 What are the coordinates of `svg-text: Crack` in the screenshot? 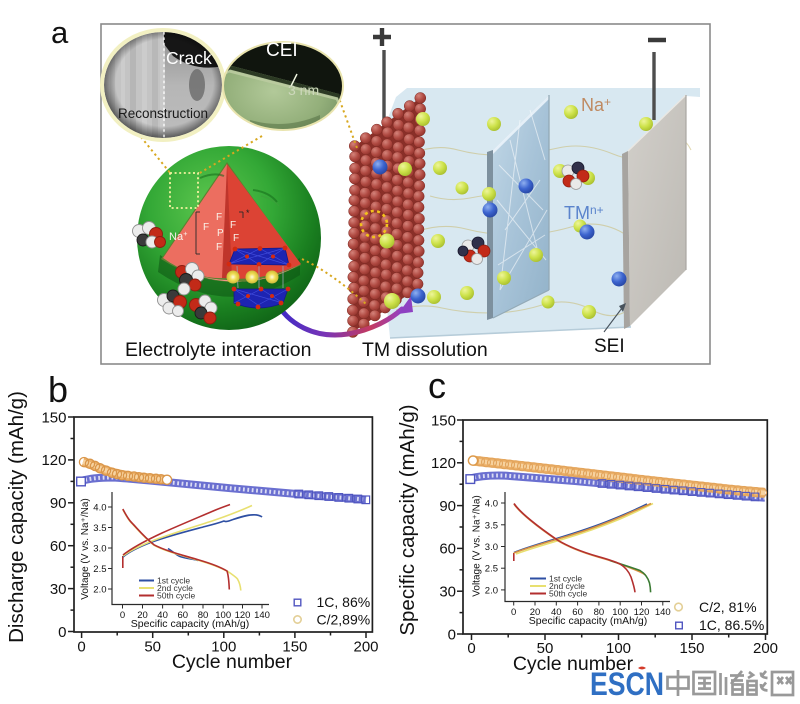 It's located at (189, 58).